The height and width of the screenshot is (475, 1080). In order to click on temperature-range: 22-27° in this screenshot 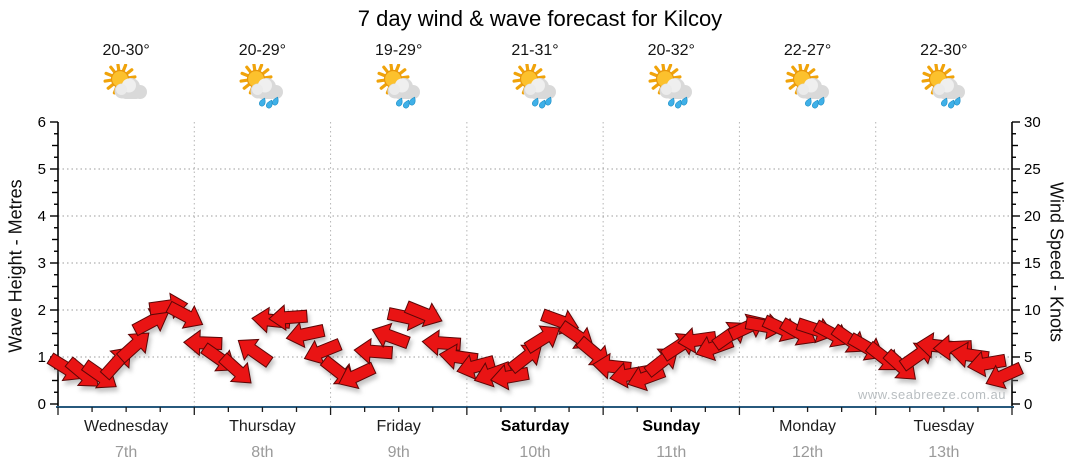, I will do `click(807, 50)`.